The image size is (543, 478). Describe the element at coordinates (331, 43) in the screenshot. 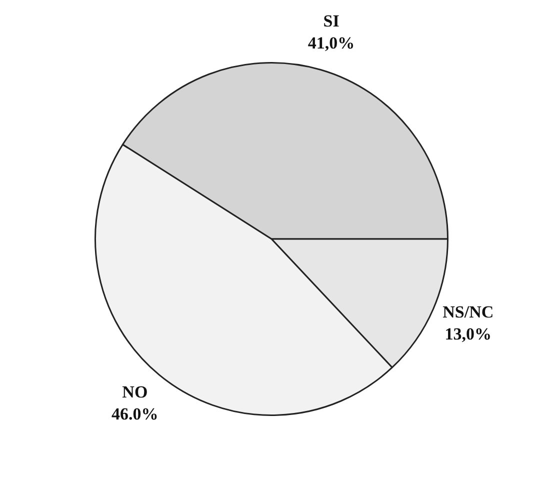

I see `data-label: 41,0%` at that location.